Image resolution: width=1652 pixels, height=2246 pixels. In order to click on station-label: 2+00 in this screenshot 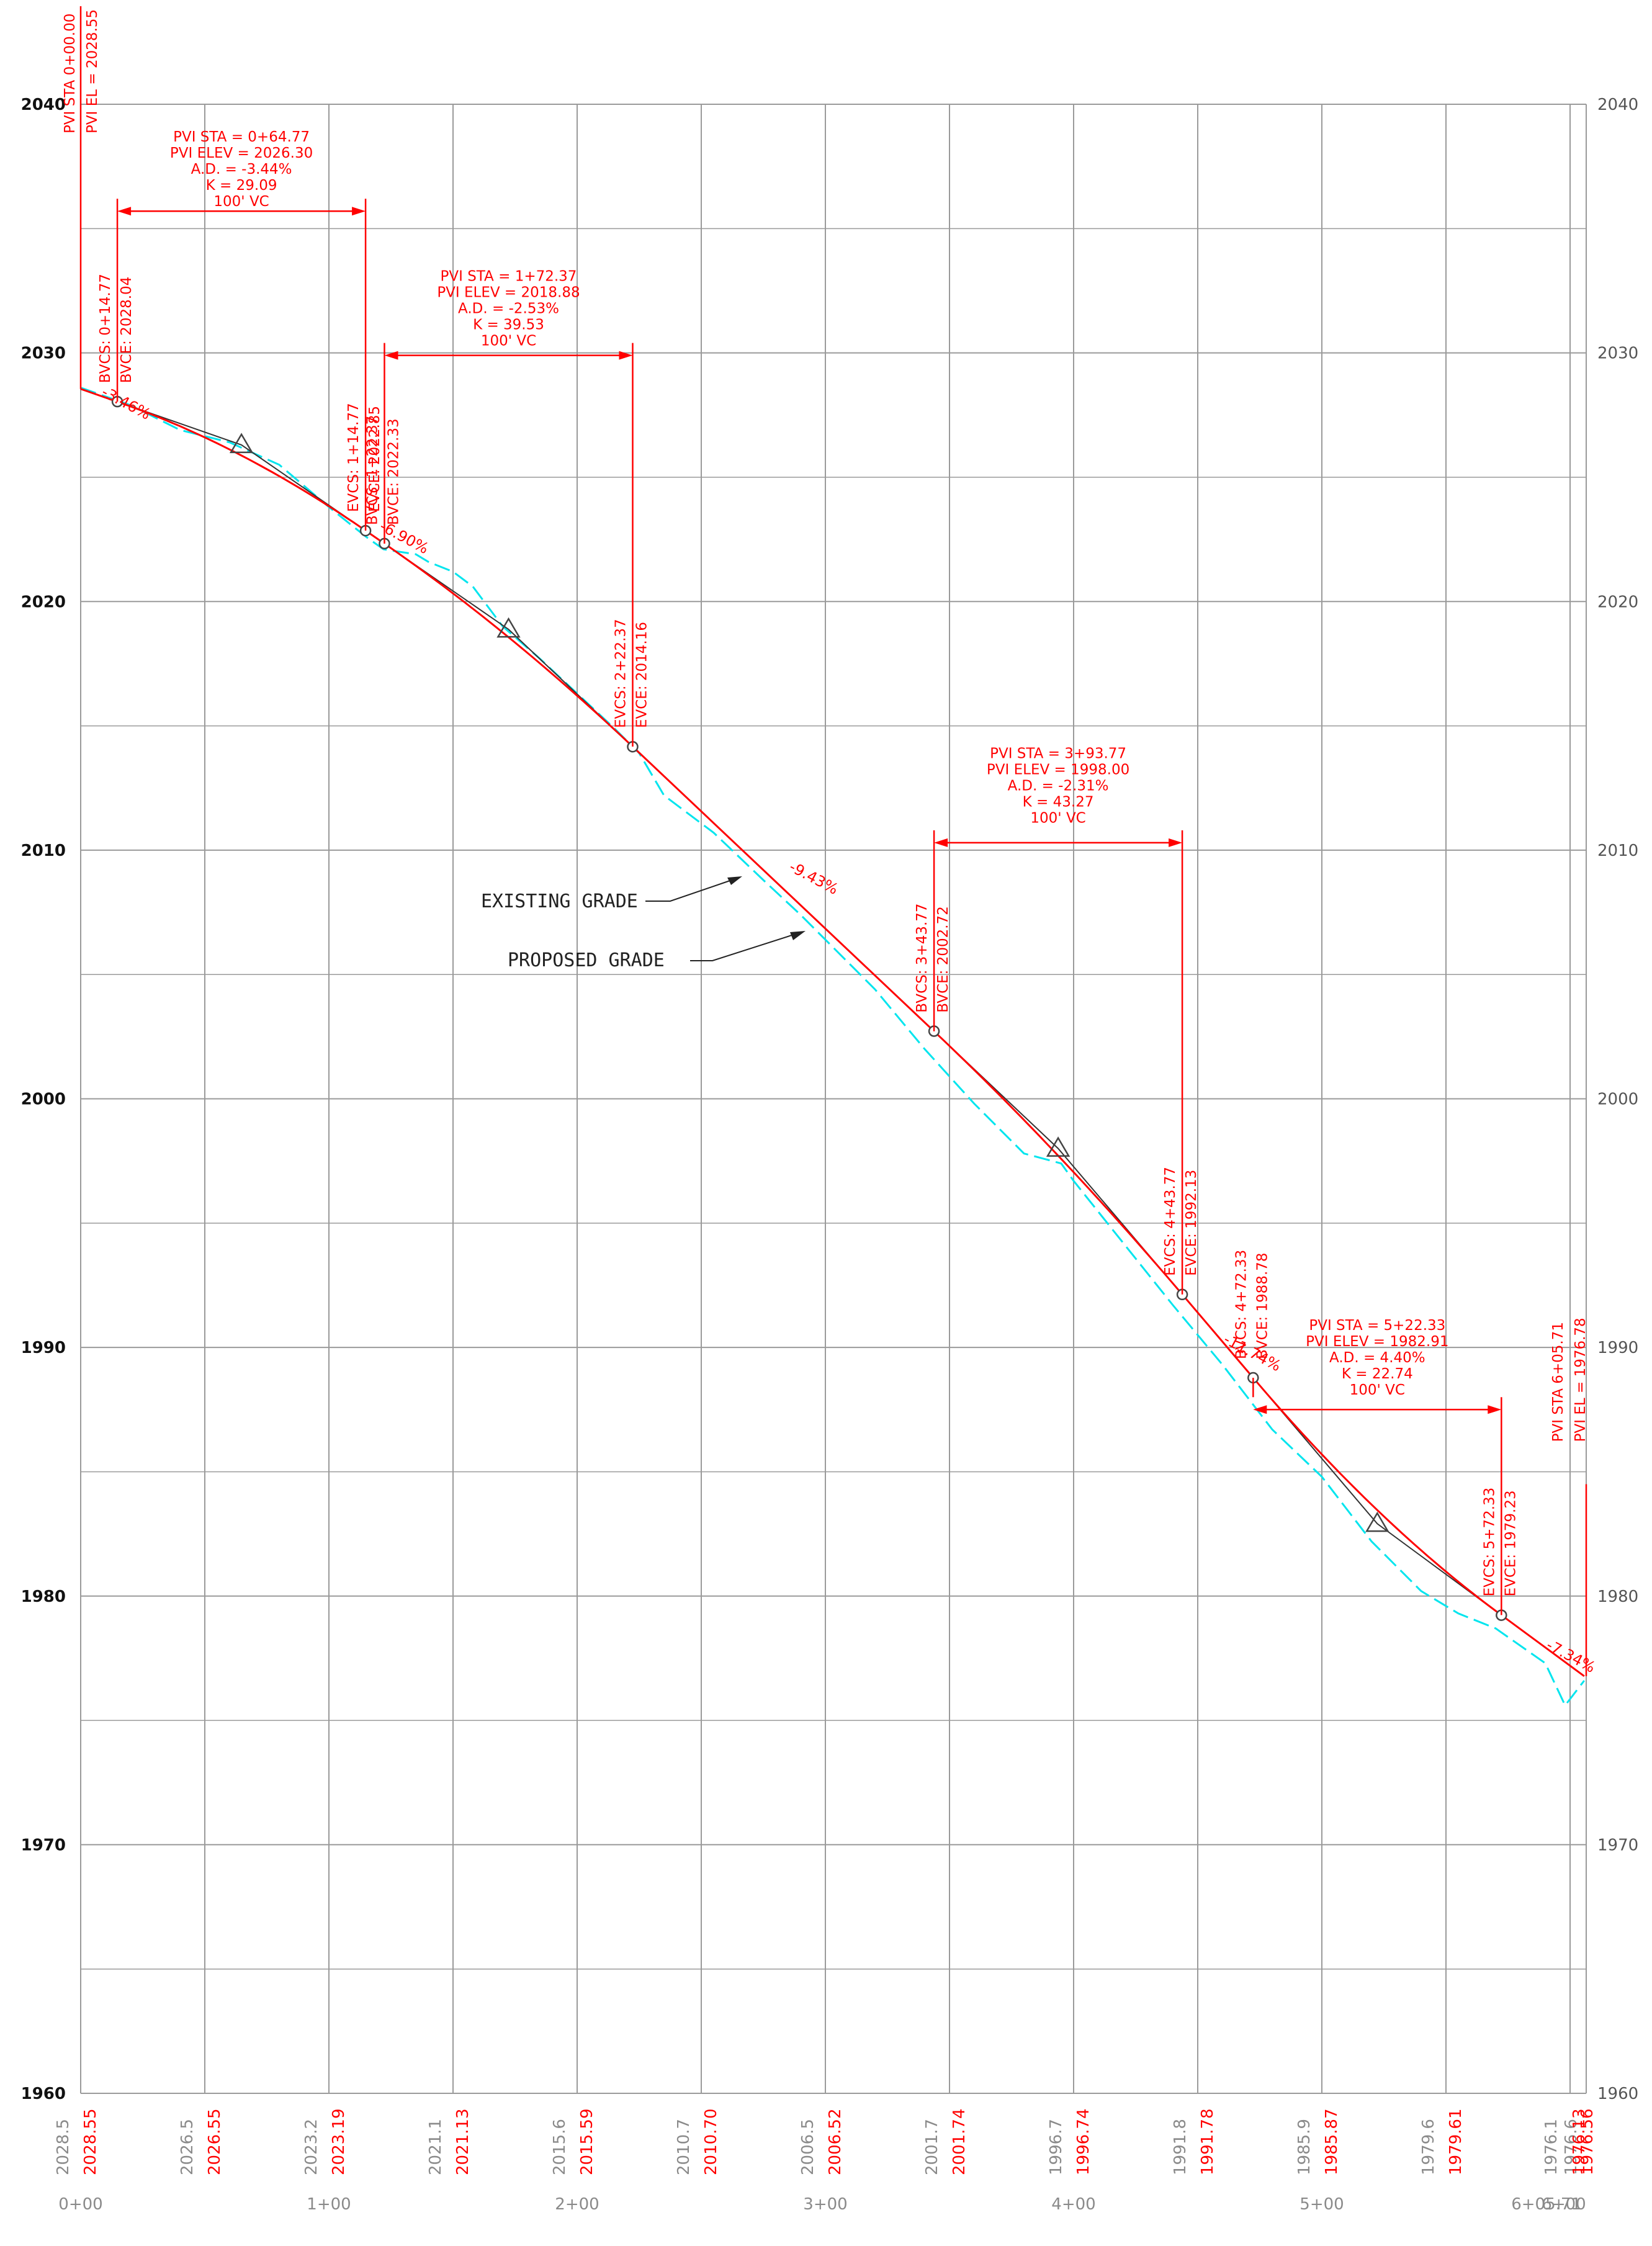, I will do `click(577, 2205)`.